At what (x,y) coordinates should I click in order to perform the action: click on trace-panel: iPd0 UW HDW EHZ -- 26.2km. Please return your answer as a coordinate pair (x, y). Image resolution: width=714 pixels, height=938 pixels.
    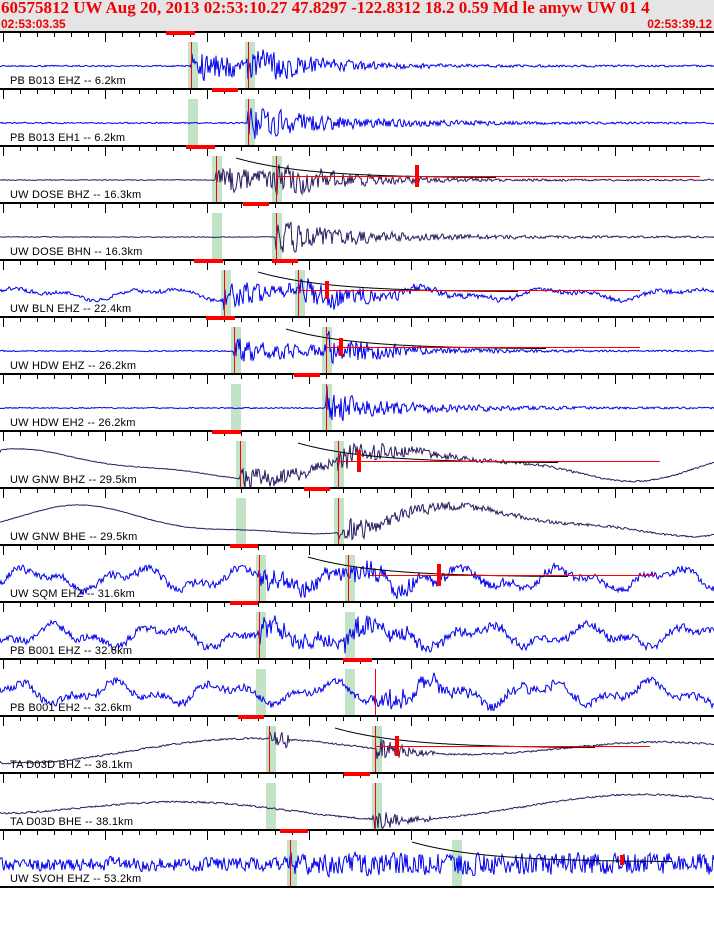
    Looking at the image, I should click on (357, 344).